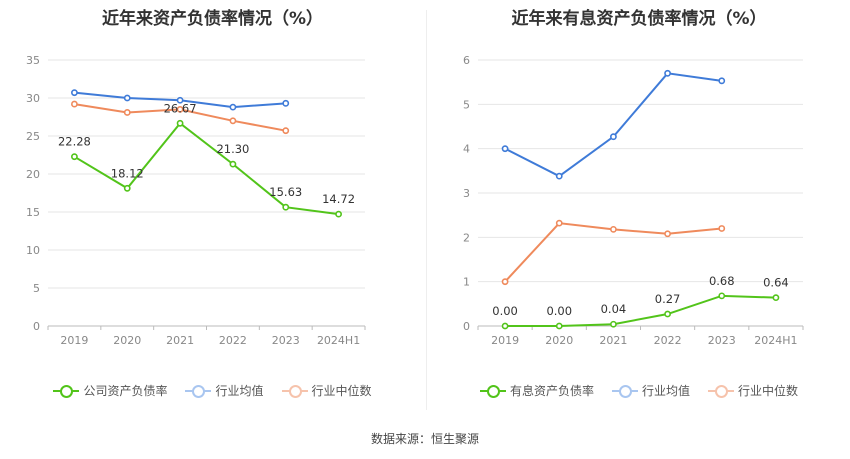  What do you see at coordinates (424, 439) in the screenshot?
I see `data-source-note: 数据来源：恒生聚源` at bounding box center [424, 439].